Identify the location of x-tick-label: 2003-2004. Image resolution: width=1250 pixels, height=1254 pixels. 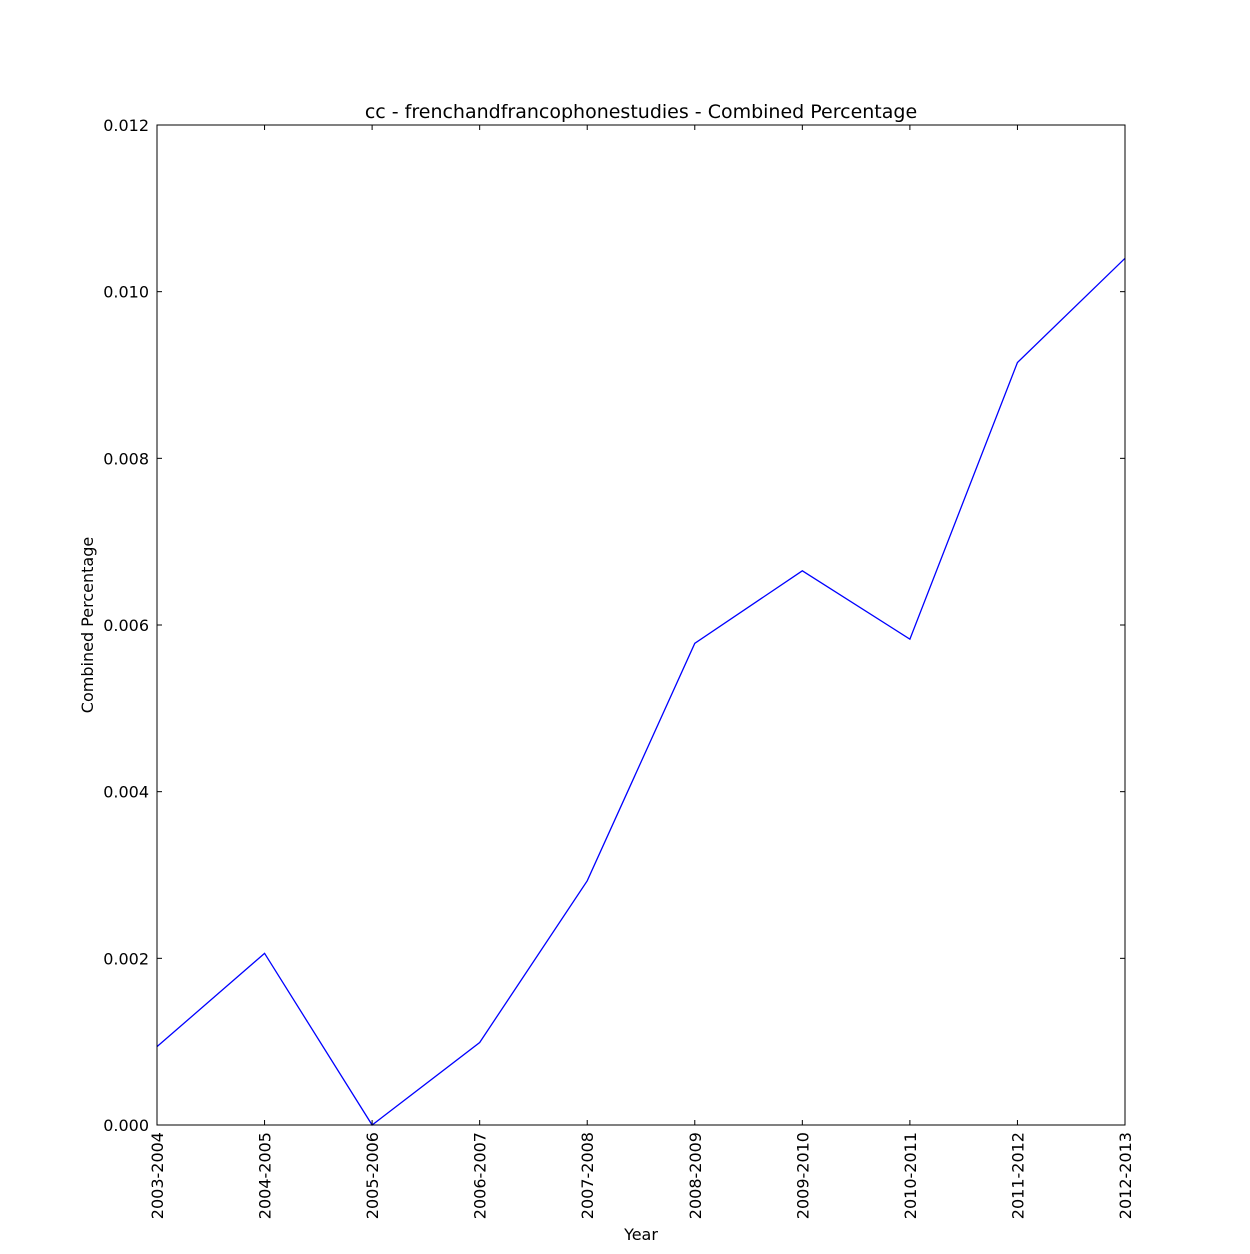
(157, 1175).